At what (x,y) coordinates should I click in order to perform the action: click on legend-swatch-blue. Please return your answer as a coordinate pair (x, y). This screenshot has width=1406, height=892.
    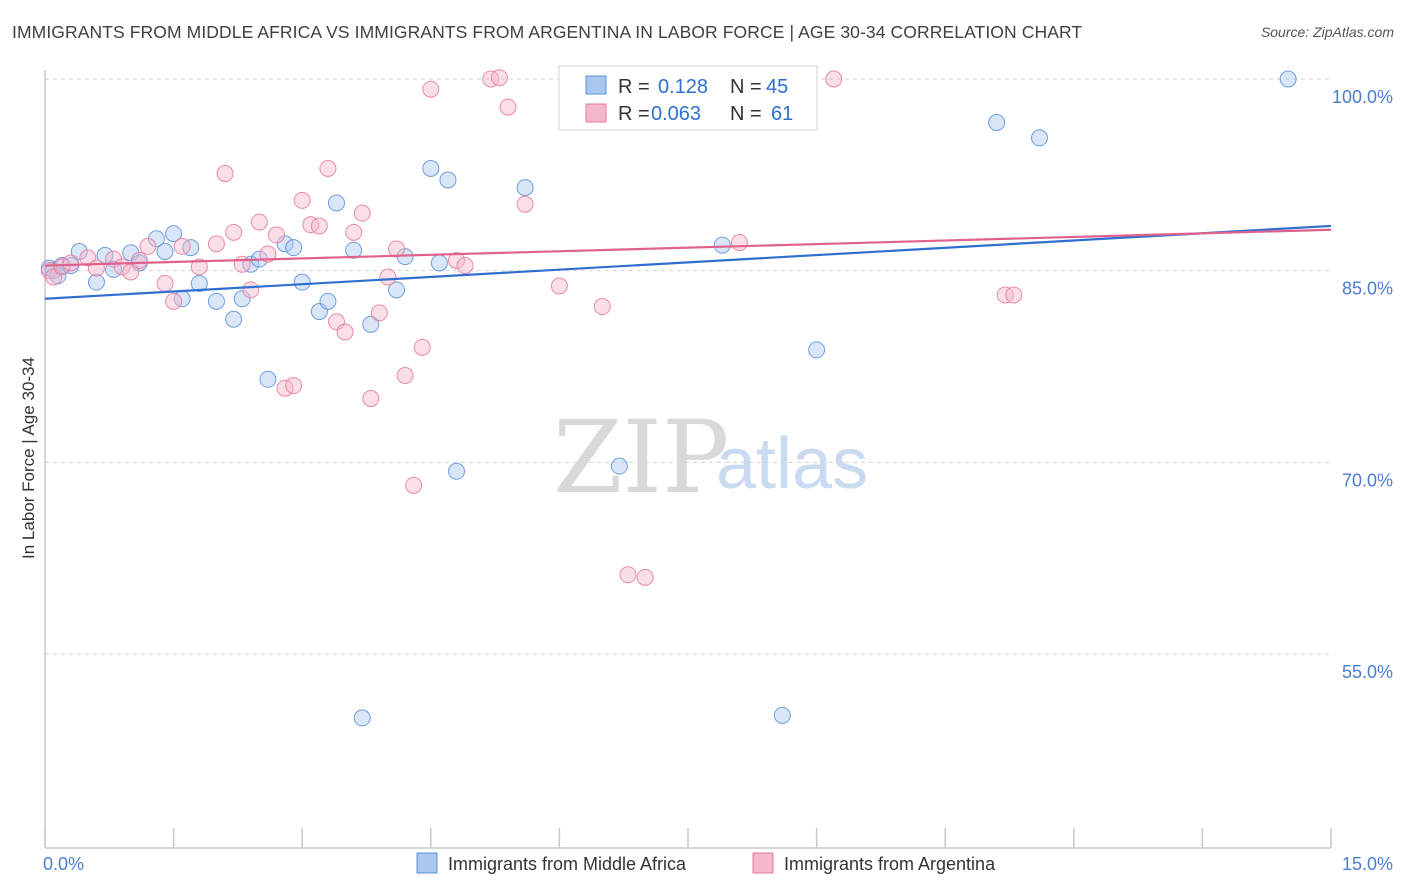
    Looking at the image, I should click on (427, 863).